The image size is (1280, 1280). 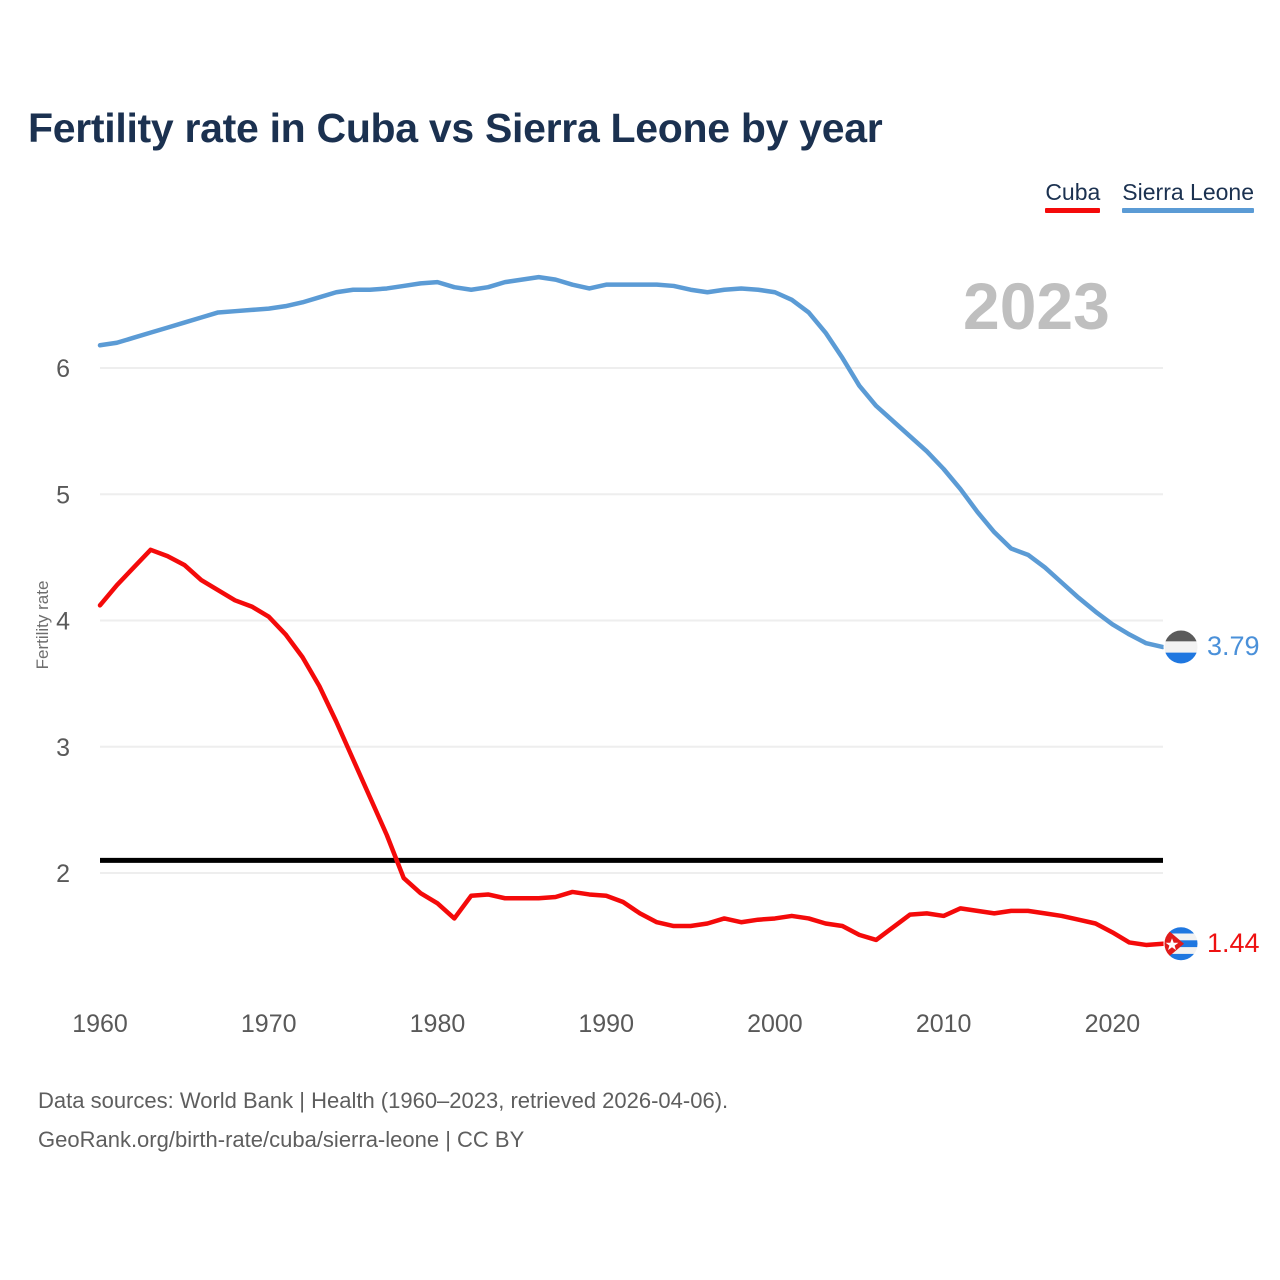 I want to click on endpoint-value-cuba: 1.44, so click(x=1233, y=943).